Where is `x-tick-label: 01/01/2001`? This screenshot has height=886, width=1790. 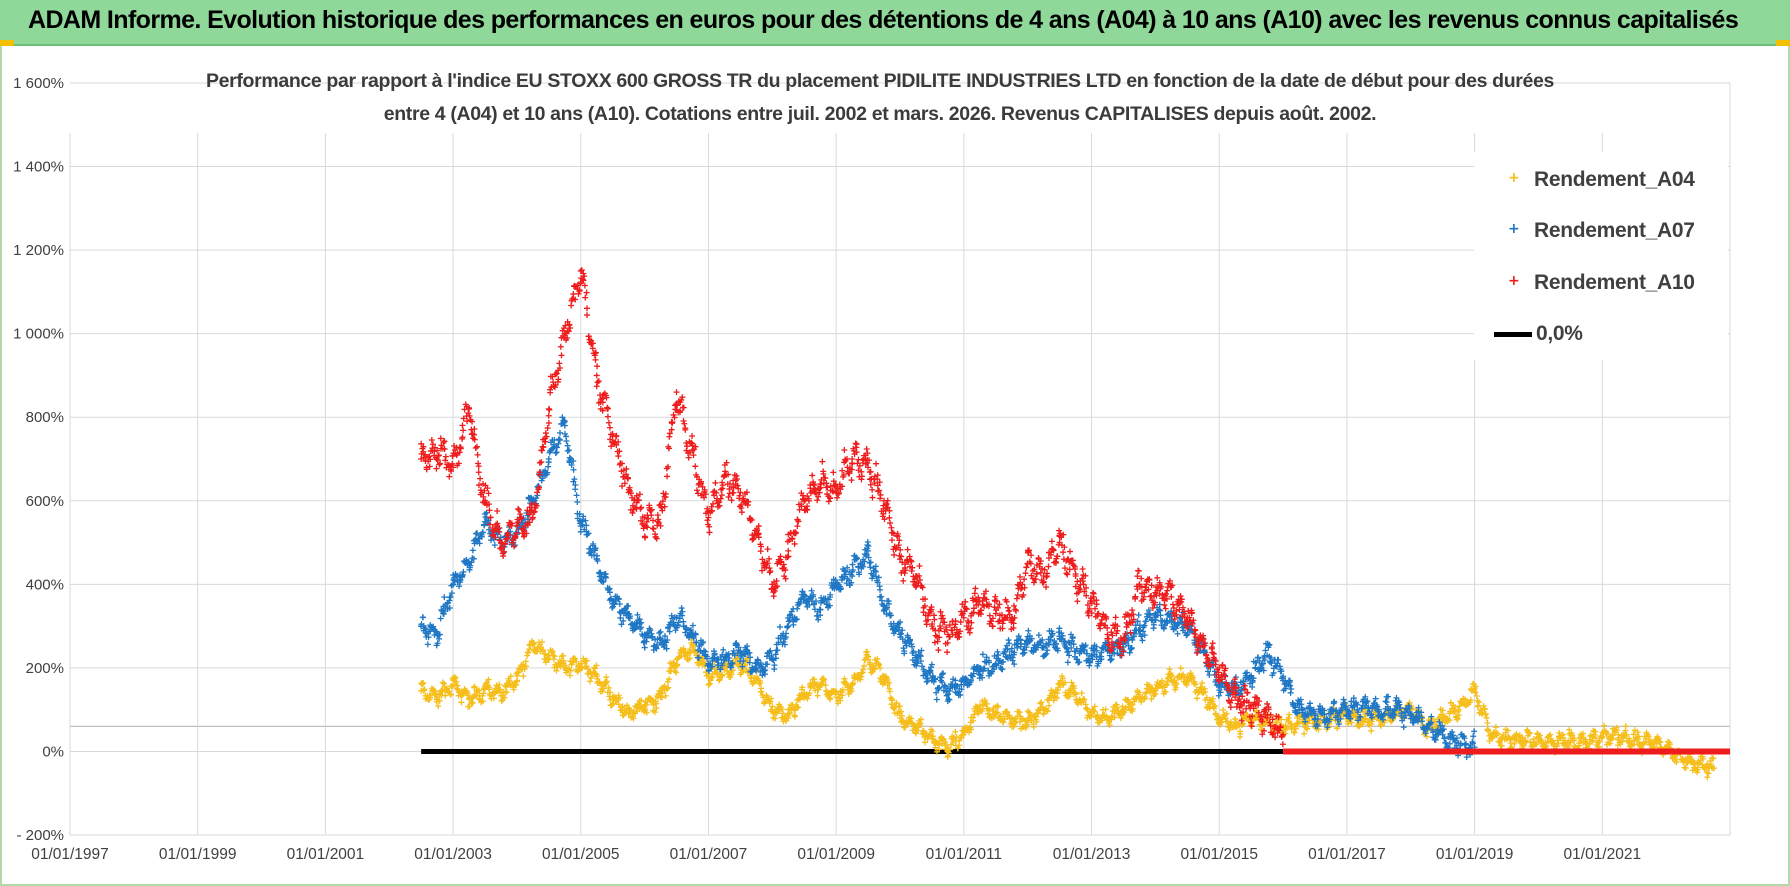 x-tick-label: 01/01/2001 is located at coordinates (326, 854).